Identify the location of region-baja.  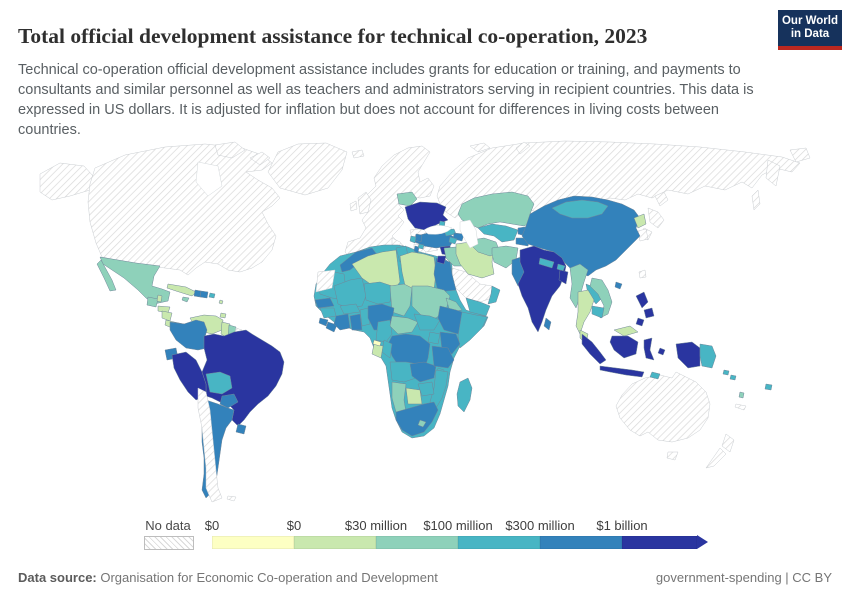
(106, 275).